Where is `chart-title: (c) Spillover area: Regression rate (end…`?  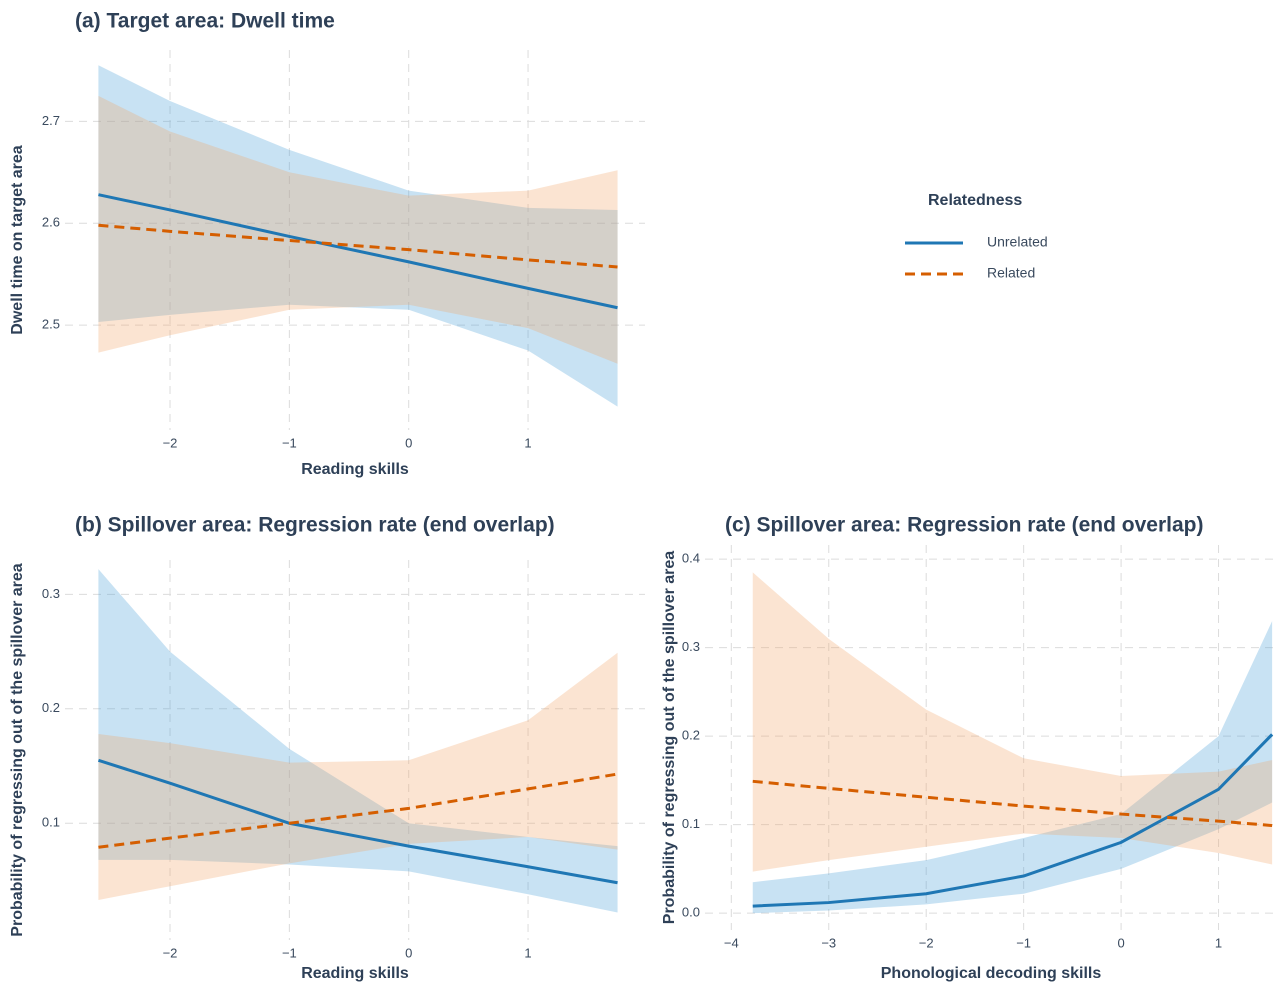
chart-title: (c) Spillover area: Regression rate (end… is located at coordinates (964, 525).